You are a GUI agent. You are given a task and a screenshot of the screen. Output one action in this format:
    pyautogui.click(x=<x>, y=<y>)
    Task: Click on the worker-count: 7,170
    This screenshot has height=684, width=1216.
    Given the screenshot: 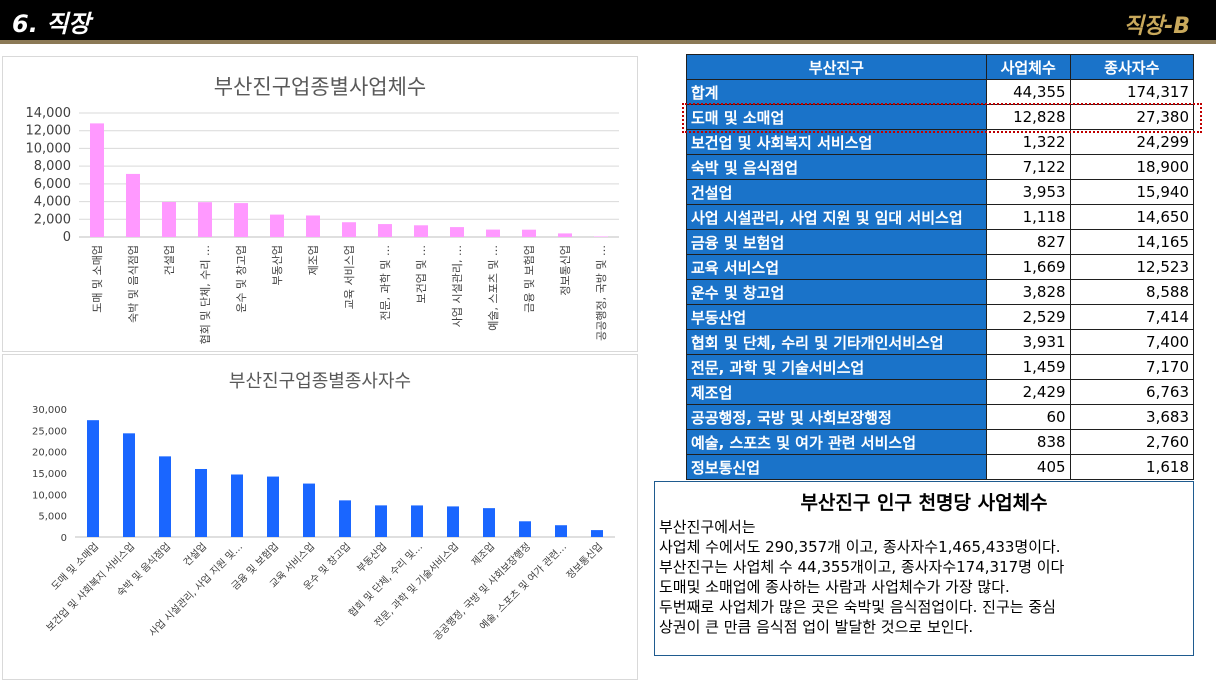 What is the action you would take?
    pyautogui.click(x=1132, y=367)
    